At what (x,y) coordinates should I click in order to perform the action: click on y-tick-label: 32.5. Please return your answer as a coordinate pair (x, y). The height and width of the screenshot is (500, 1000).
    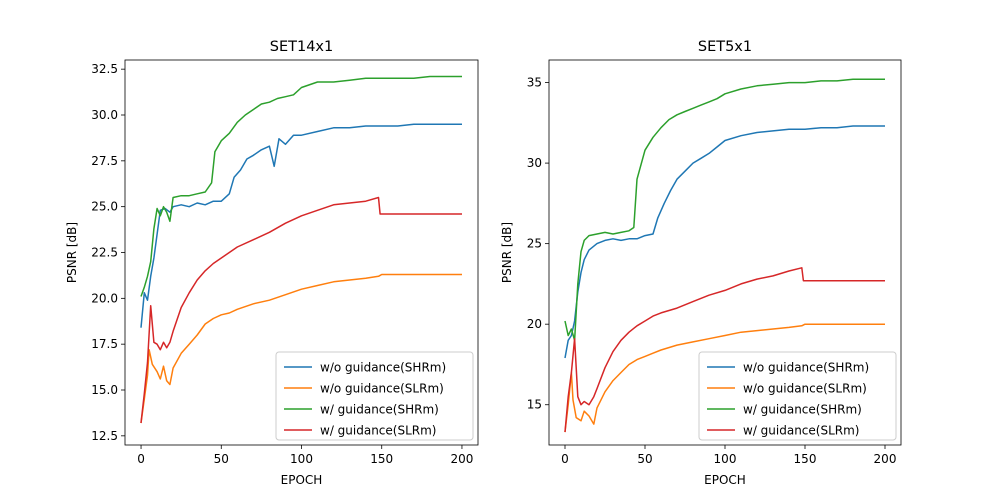
    Looking at the image, I should click on (104, 69).